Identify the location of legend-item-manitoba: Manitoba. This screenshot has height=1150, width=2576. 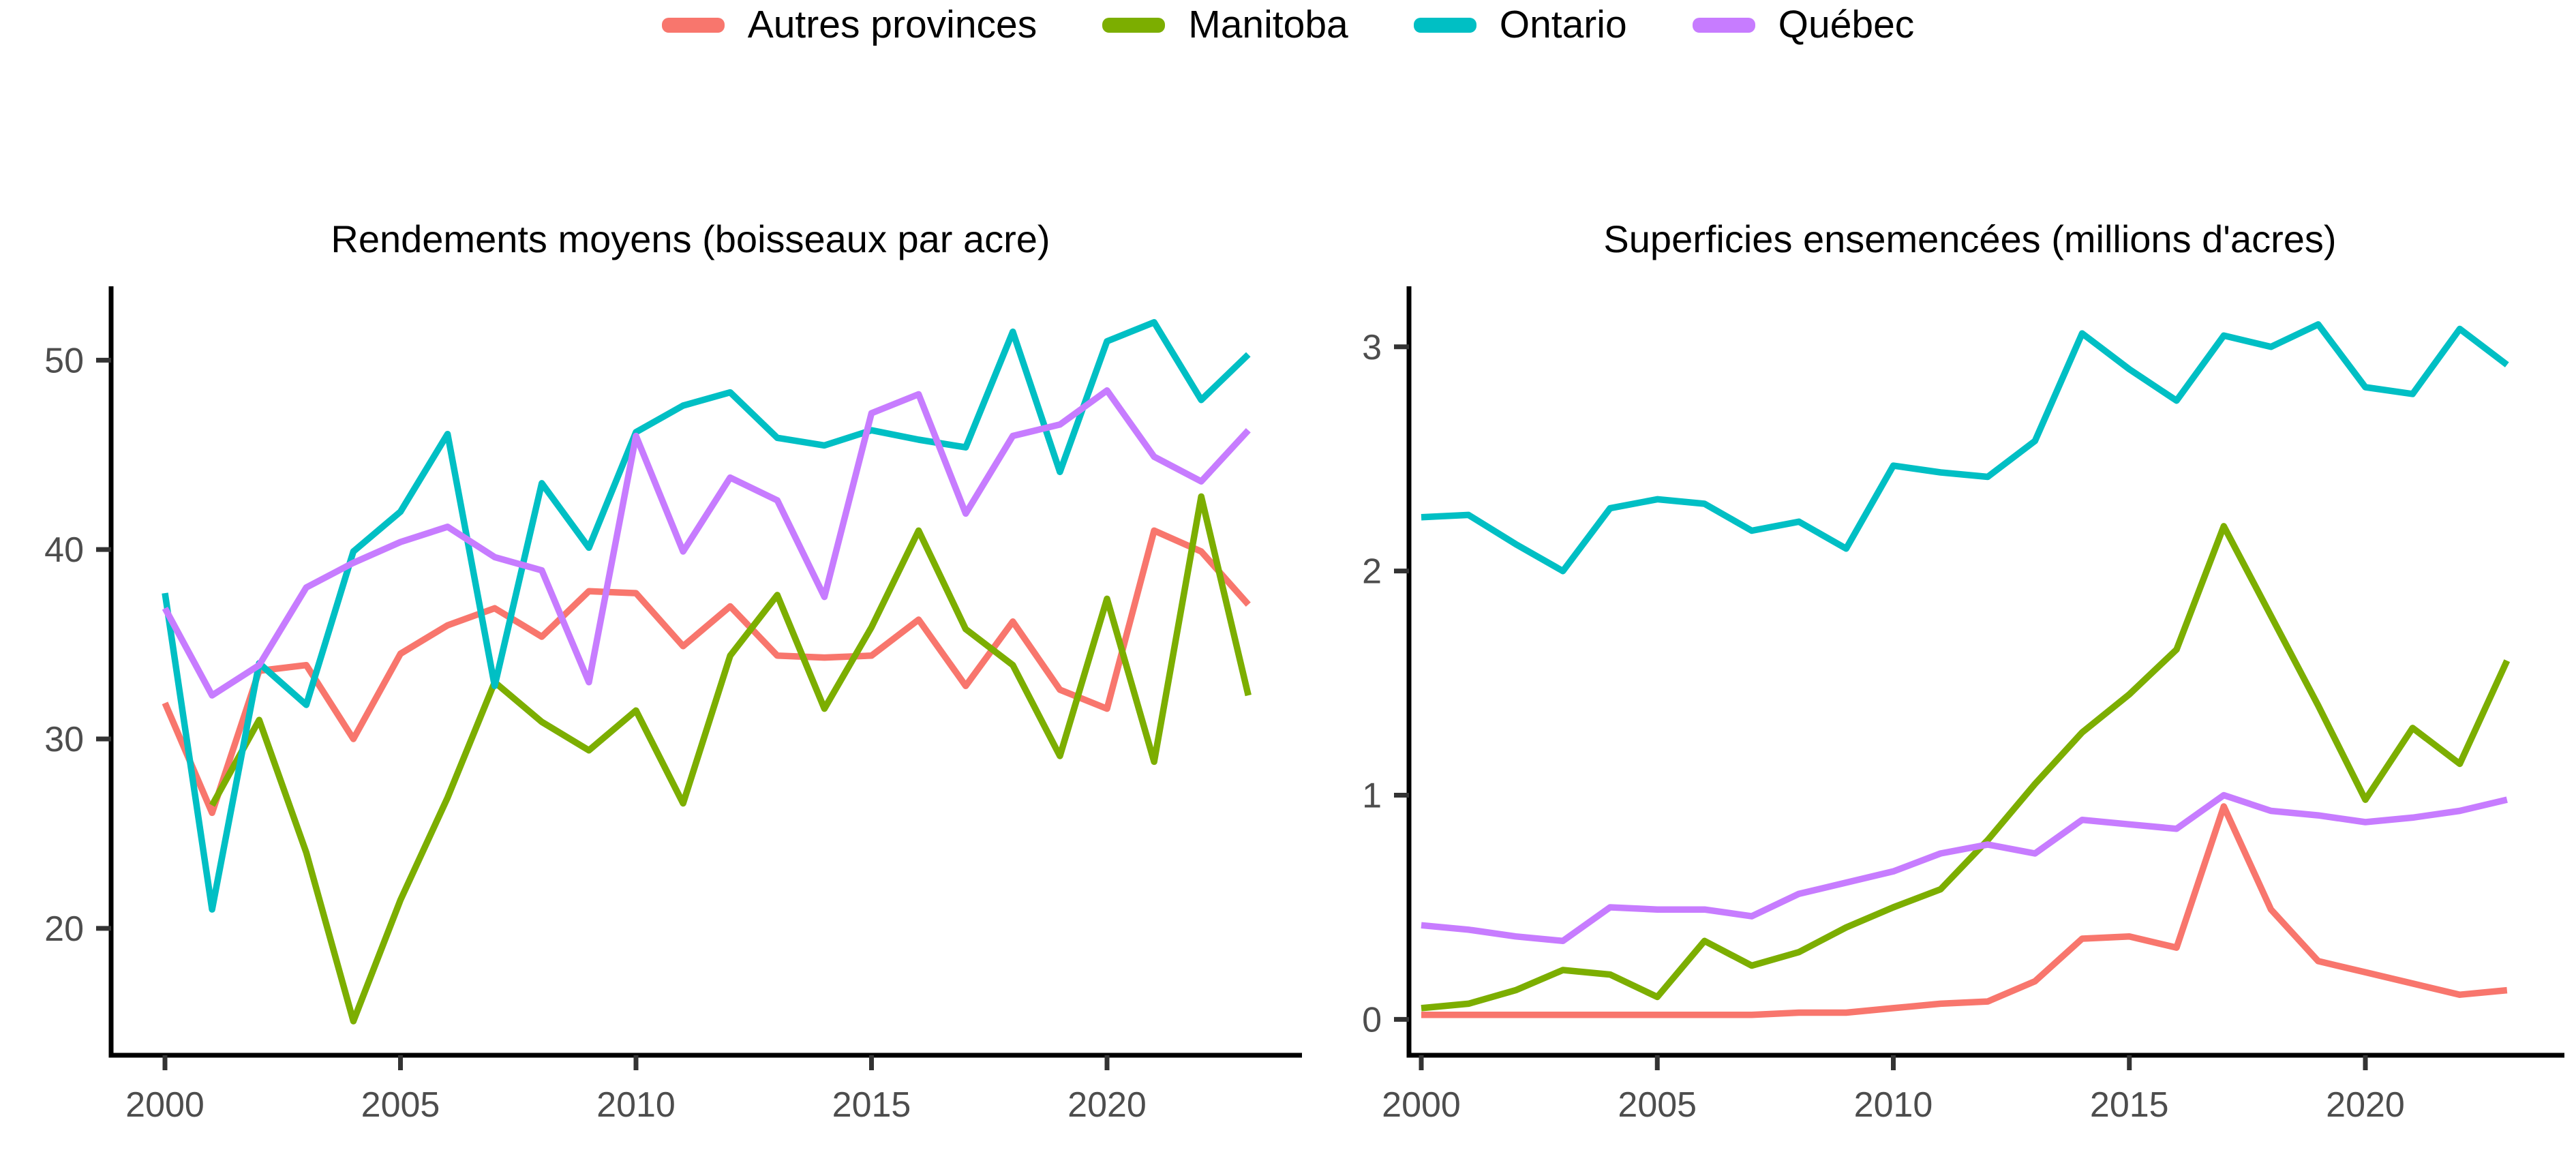
(1225, 25).